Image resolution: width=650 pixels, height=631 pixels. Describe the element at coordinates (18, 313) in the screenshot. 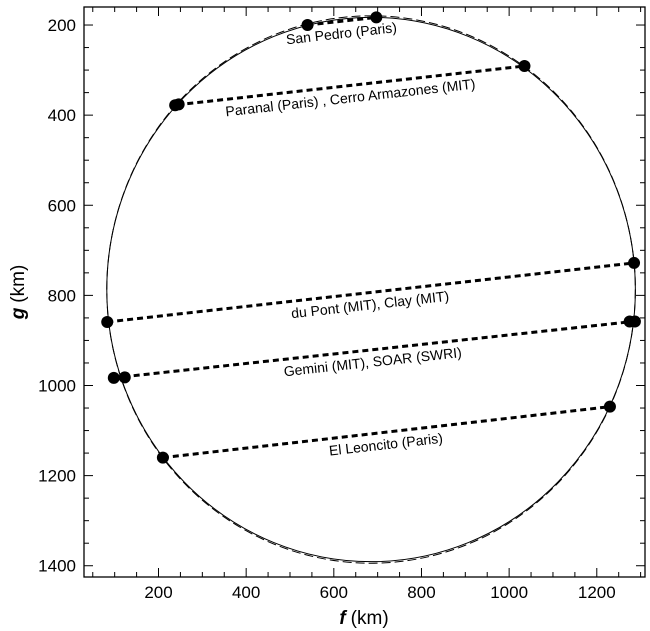

I see `y-axis-variable: g` at that location.